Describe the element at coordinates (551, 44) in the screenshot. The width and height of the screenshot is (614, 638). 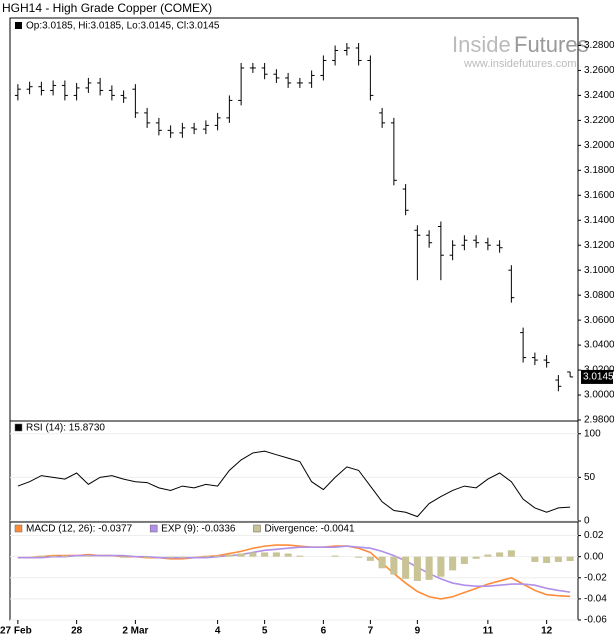
I see `logo: Futures` at that location.